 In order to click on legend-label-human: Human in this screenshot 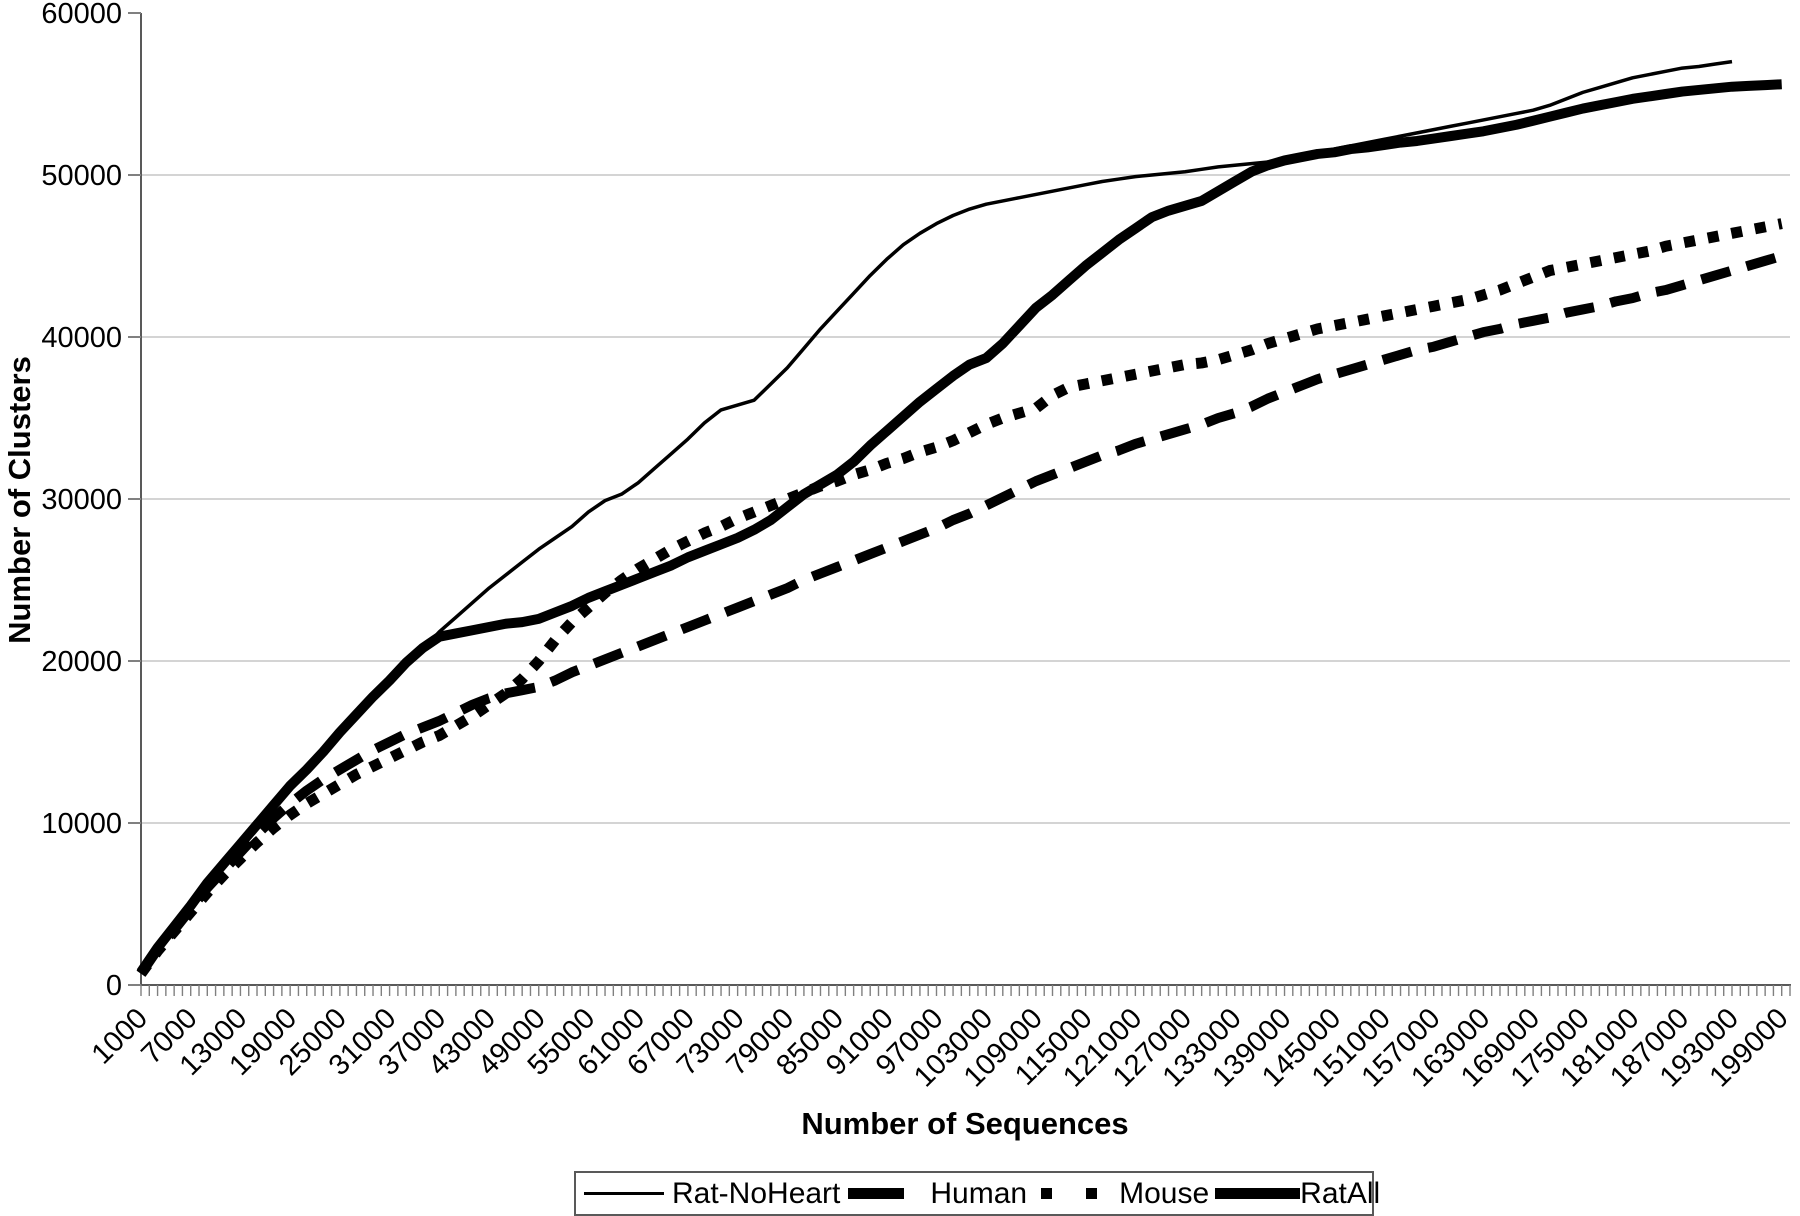, I will do `click(979, 1193)`.